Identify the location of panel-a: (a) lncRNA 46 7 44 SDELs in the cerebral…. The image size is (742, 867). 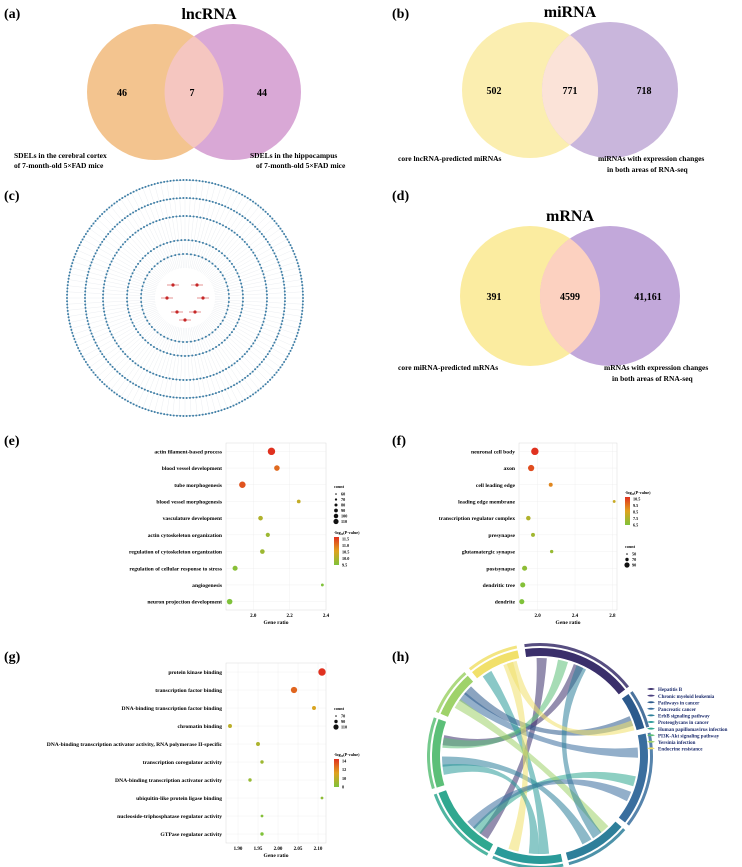
(175, 88).